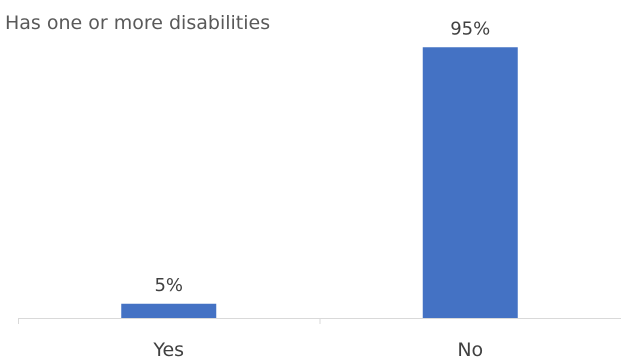 This screenshot has height=362, width=621. I want to click on data-label-yes: 5%, so click(168, 285).